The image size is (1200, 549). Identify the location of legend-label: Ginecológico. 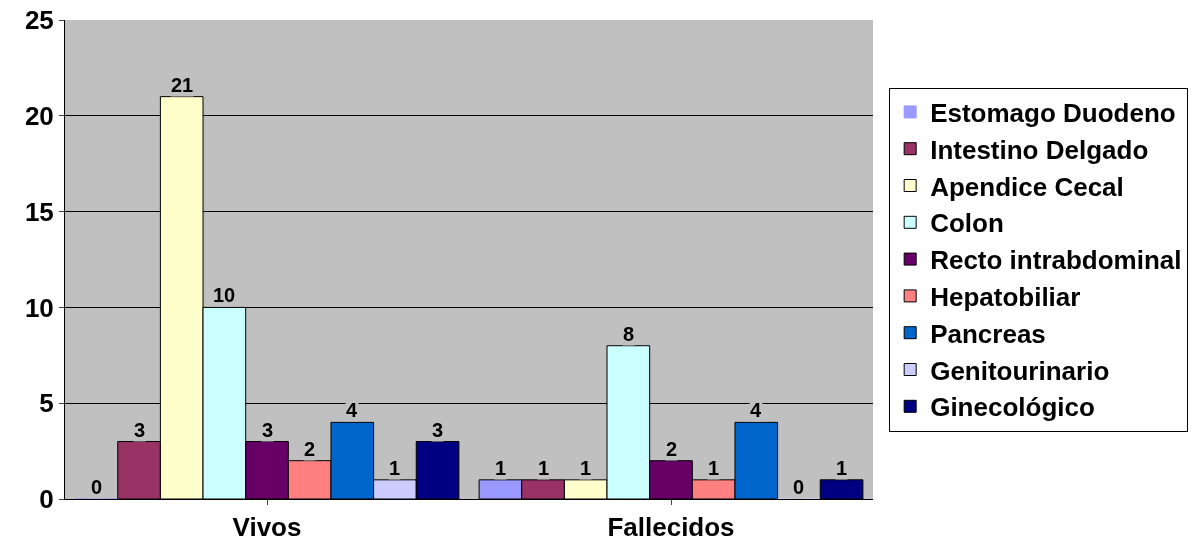
(1012, 407).